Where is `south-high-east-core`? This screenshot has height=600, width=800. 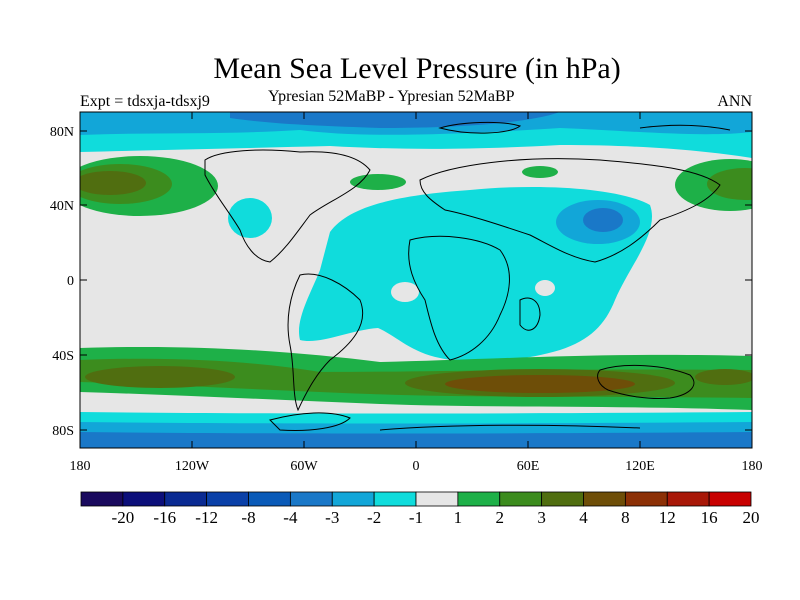 south-high-east-core is located at coordinates (723, 377).